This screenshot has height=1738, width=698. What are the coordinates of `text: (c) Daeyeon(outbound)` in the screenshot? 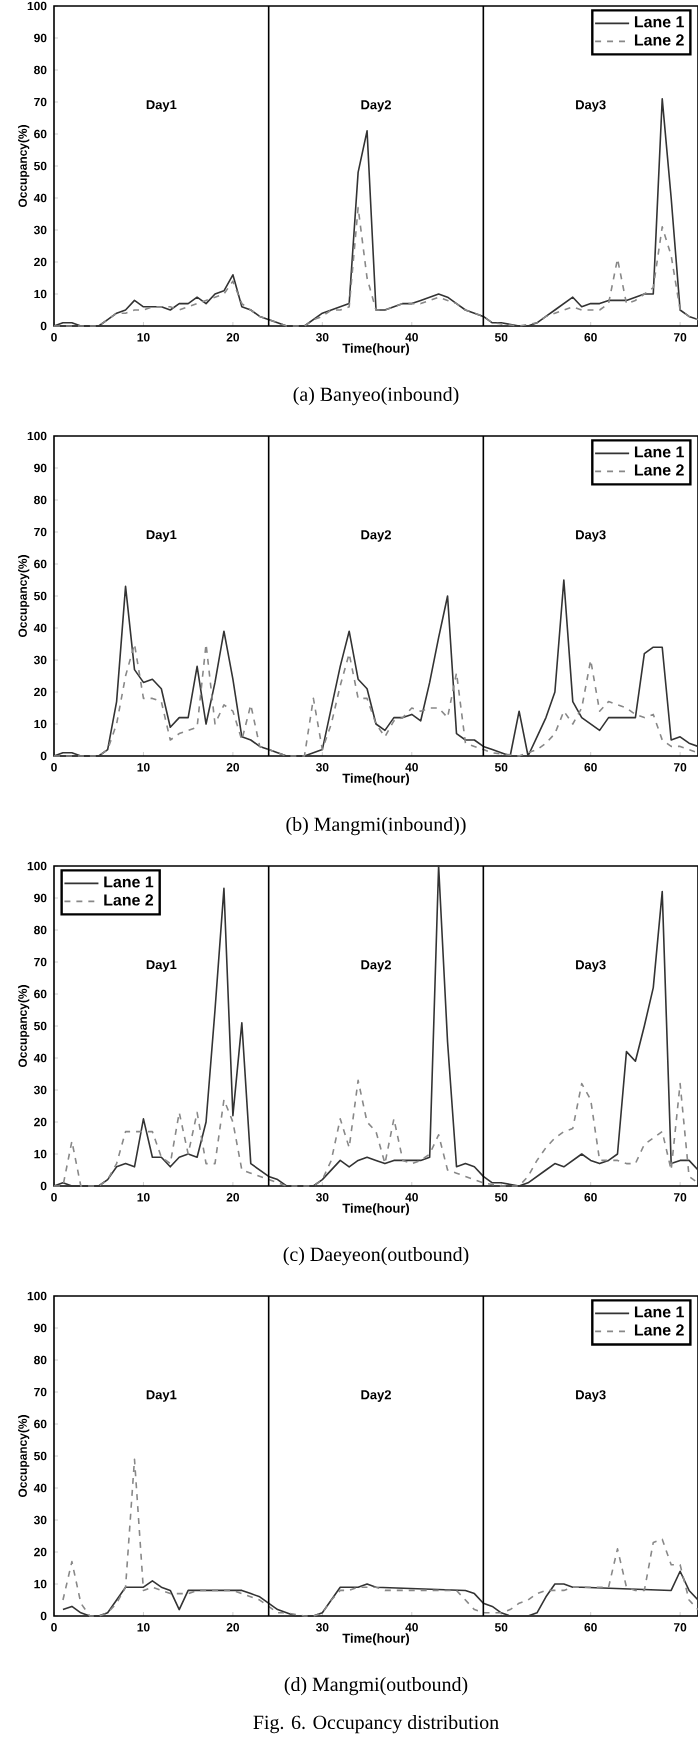 It's located at (376, 1256).